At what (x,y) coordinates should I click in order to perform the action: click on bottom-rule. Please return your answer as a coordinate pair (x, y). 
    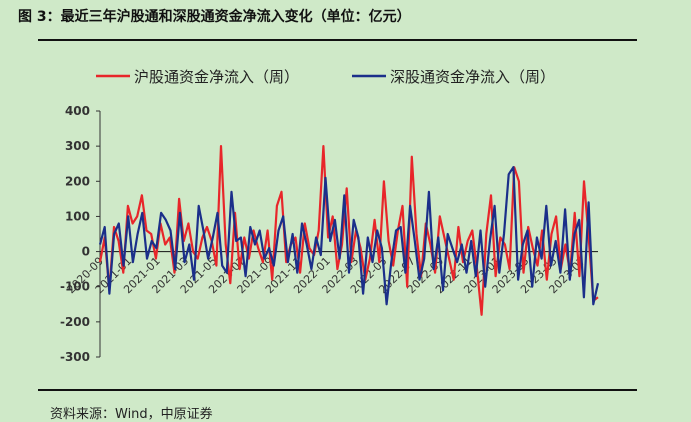
    Looking at the image, I should click on (337, 390).